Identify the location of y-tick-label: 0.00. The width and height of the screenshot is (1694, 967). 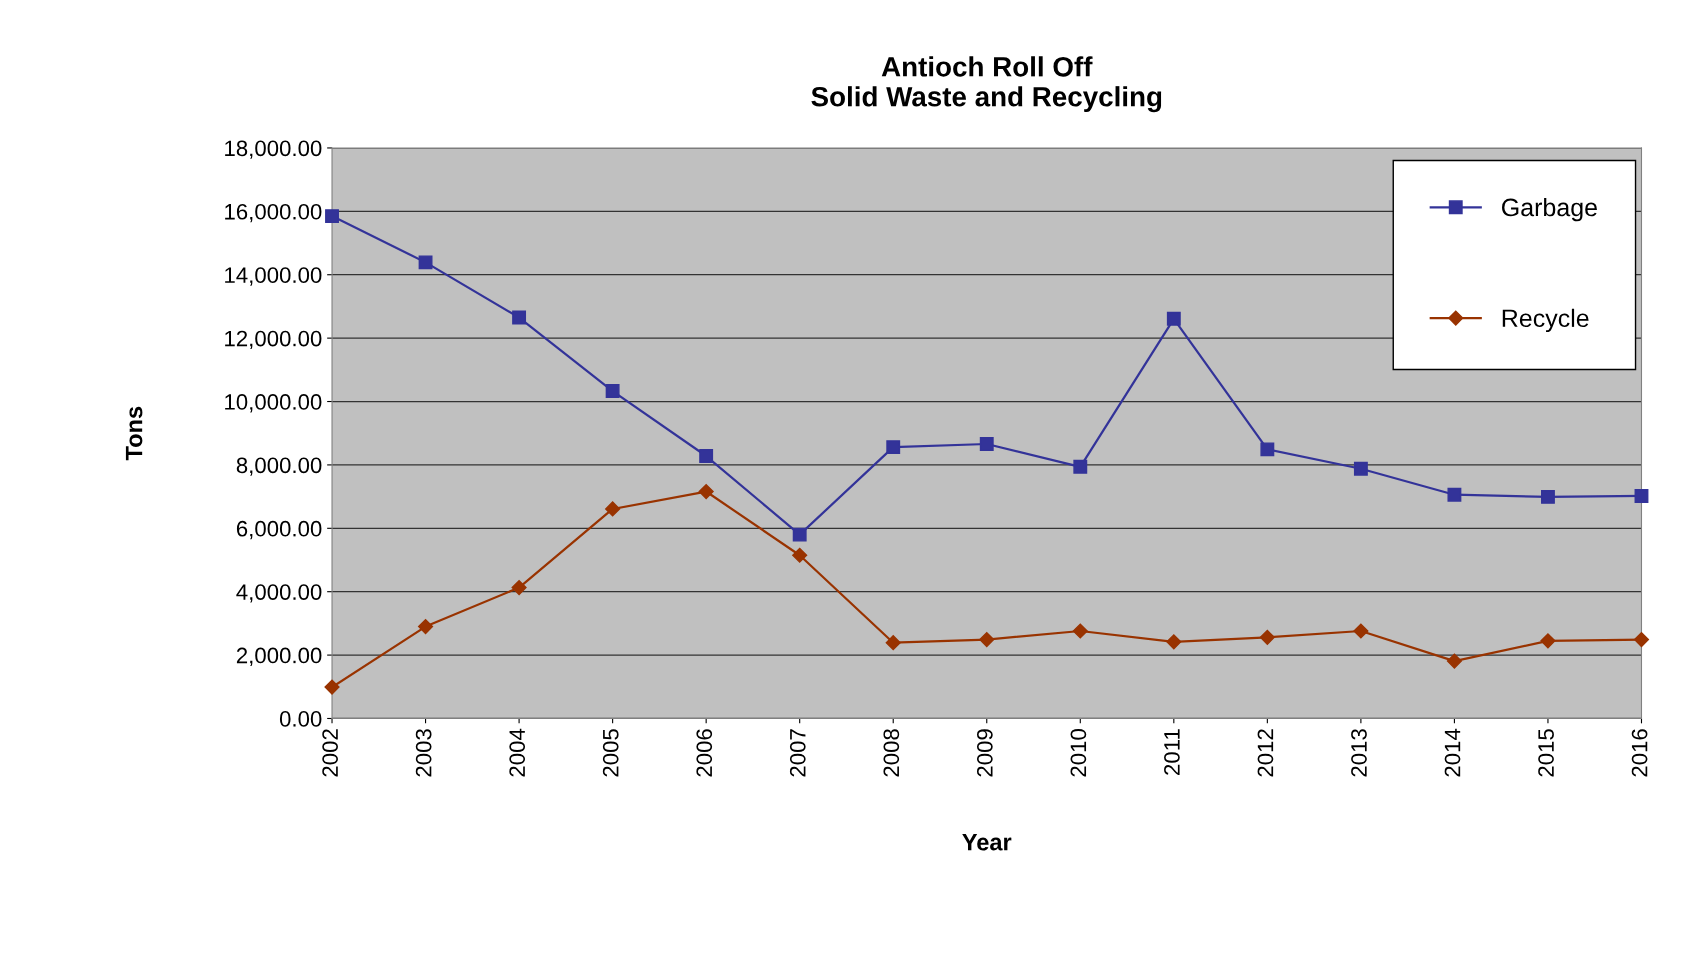
(300, 719).